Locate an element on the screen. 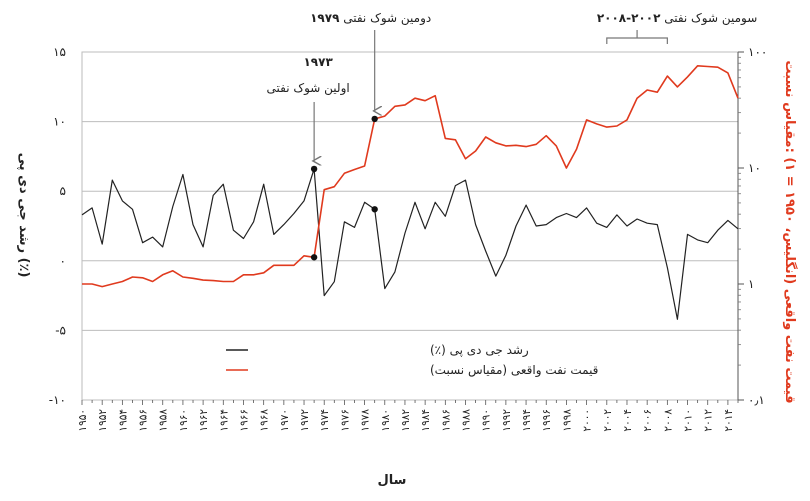 The width and height of the screenshot is (810, 501). x-tick-label-23: ۱۹۹۶ is located at coordinates (547, 420).